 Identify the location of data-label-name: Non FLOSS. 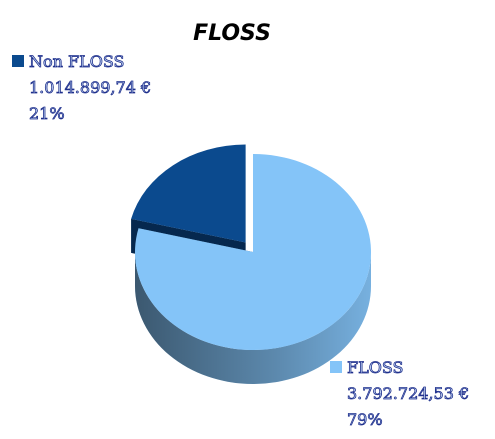
(77, 61).